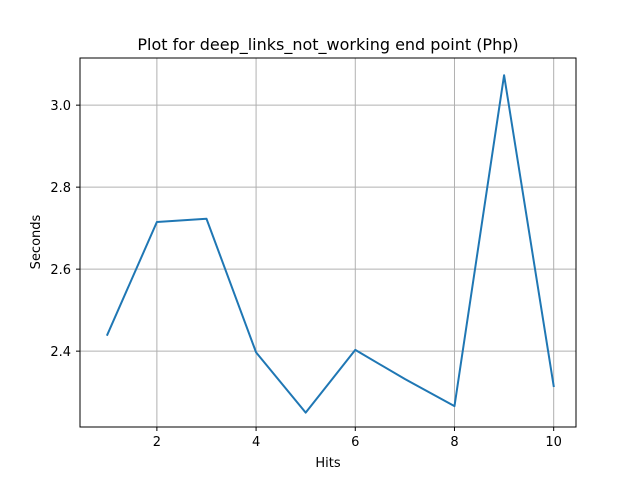 This screenshot has width=640, height=480. Describe the element at coordinates (553, 442) in the screenshot. I see `x-tick-label: 10` at that location.